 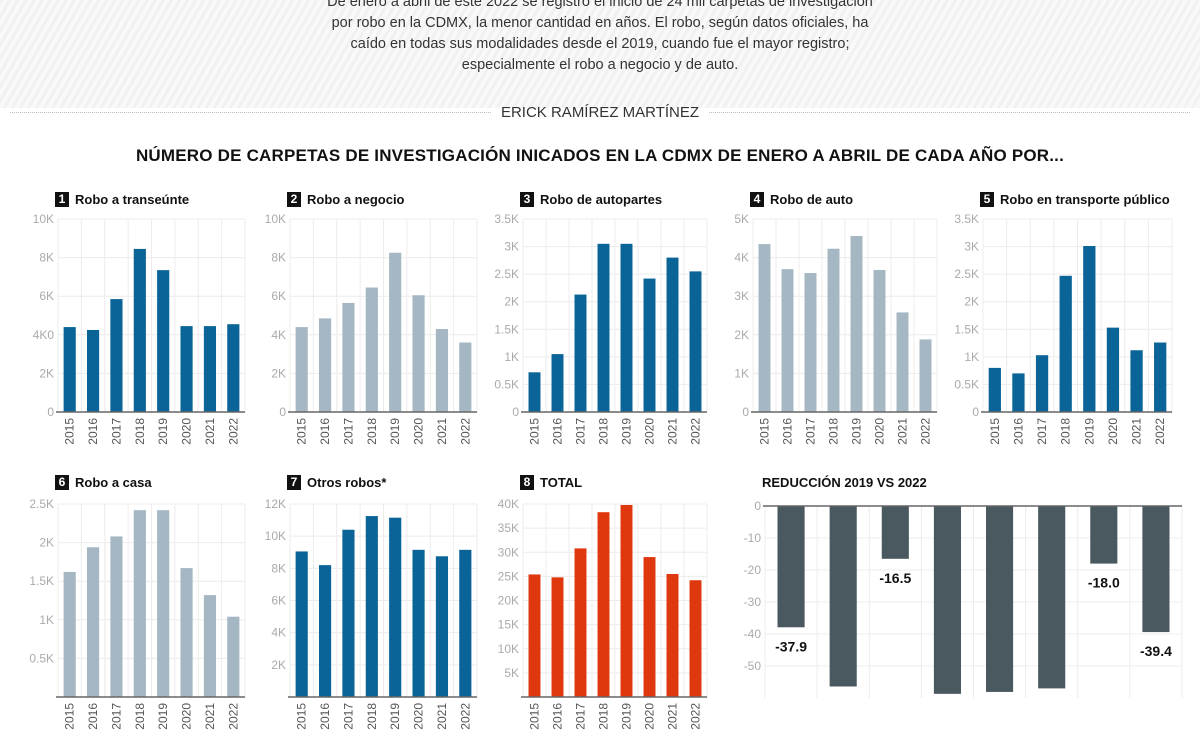 I want to click on x-tick-label: 2017, so click(x=1042, y=431).